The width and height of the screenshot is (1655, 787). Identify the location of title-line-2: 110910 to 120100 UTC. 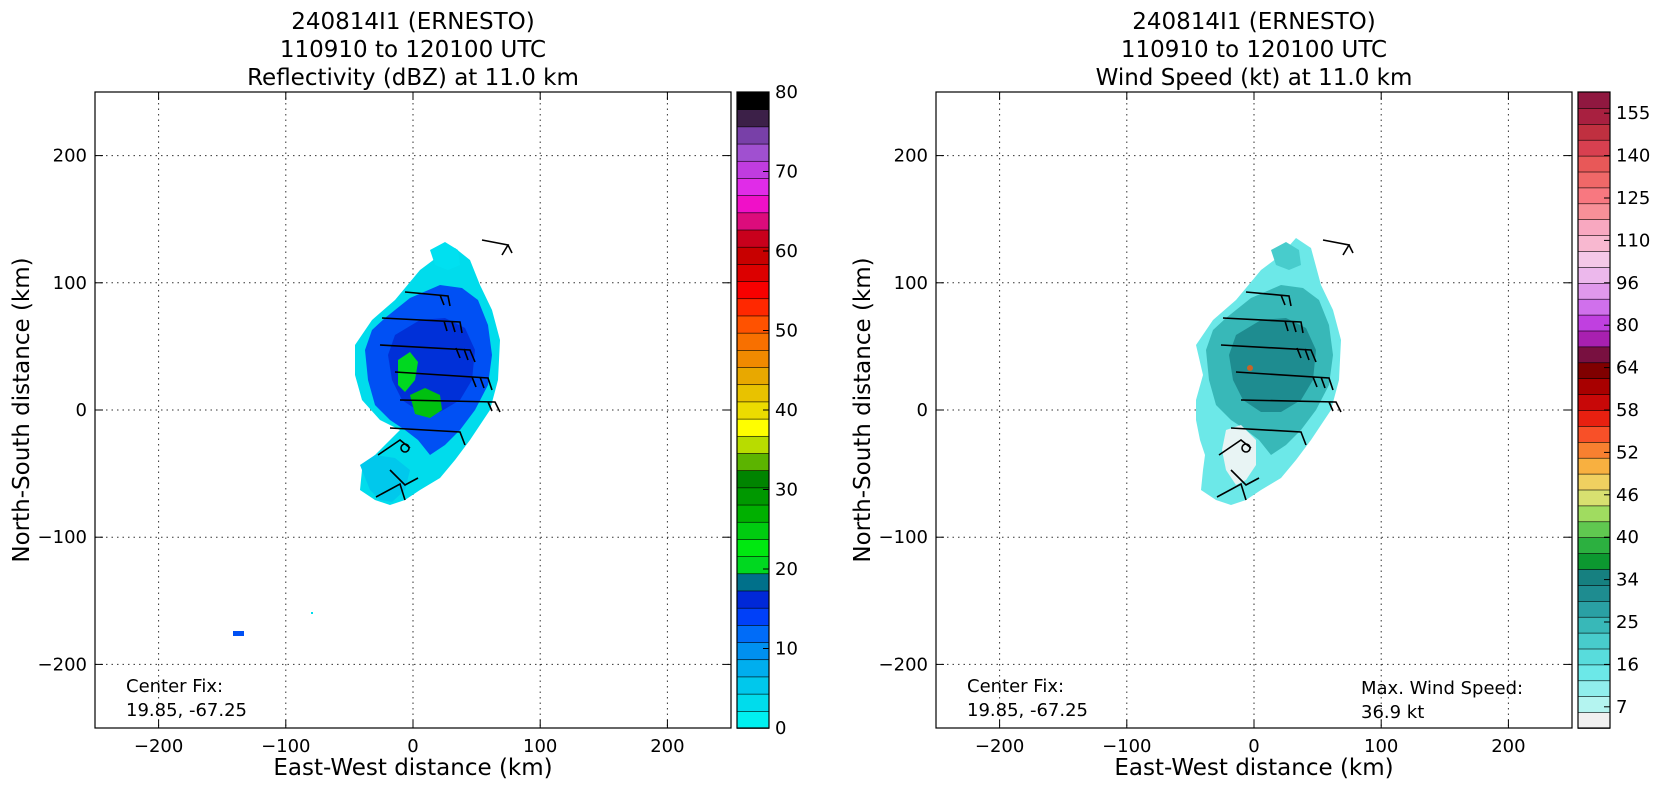
(1254, 50).